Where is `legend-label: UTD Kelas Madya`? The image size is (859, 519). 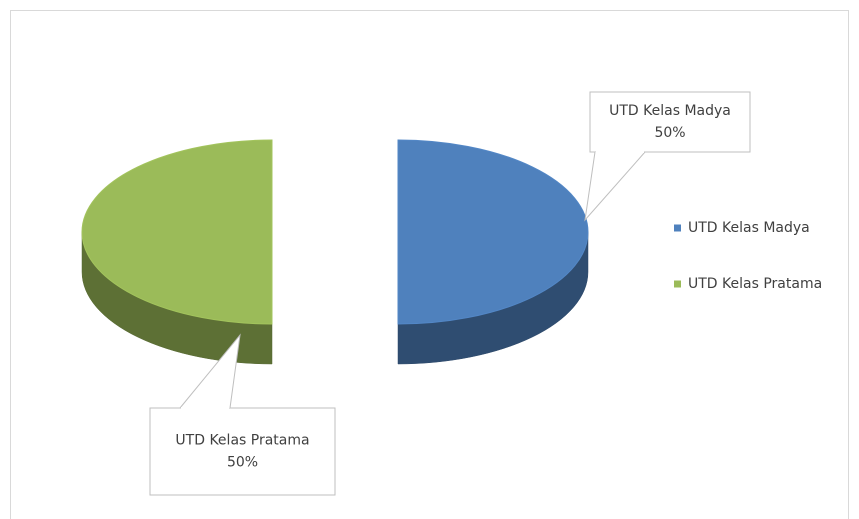 legend-label: UTD Kelas Madya is located at coordinates (749, 228).